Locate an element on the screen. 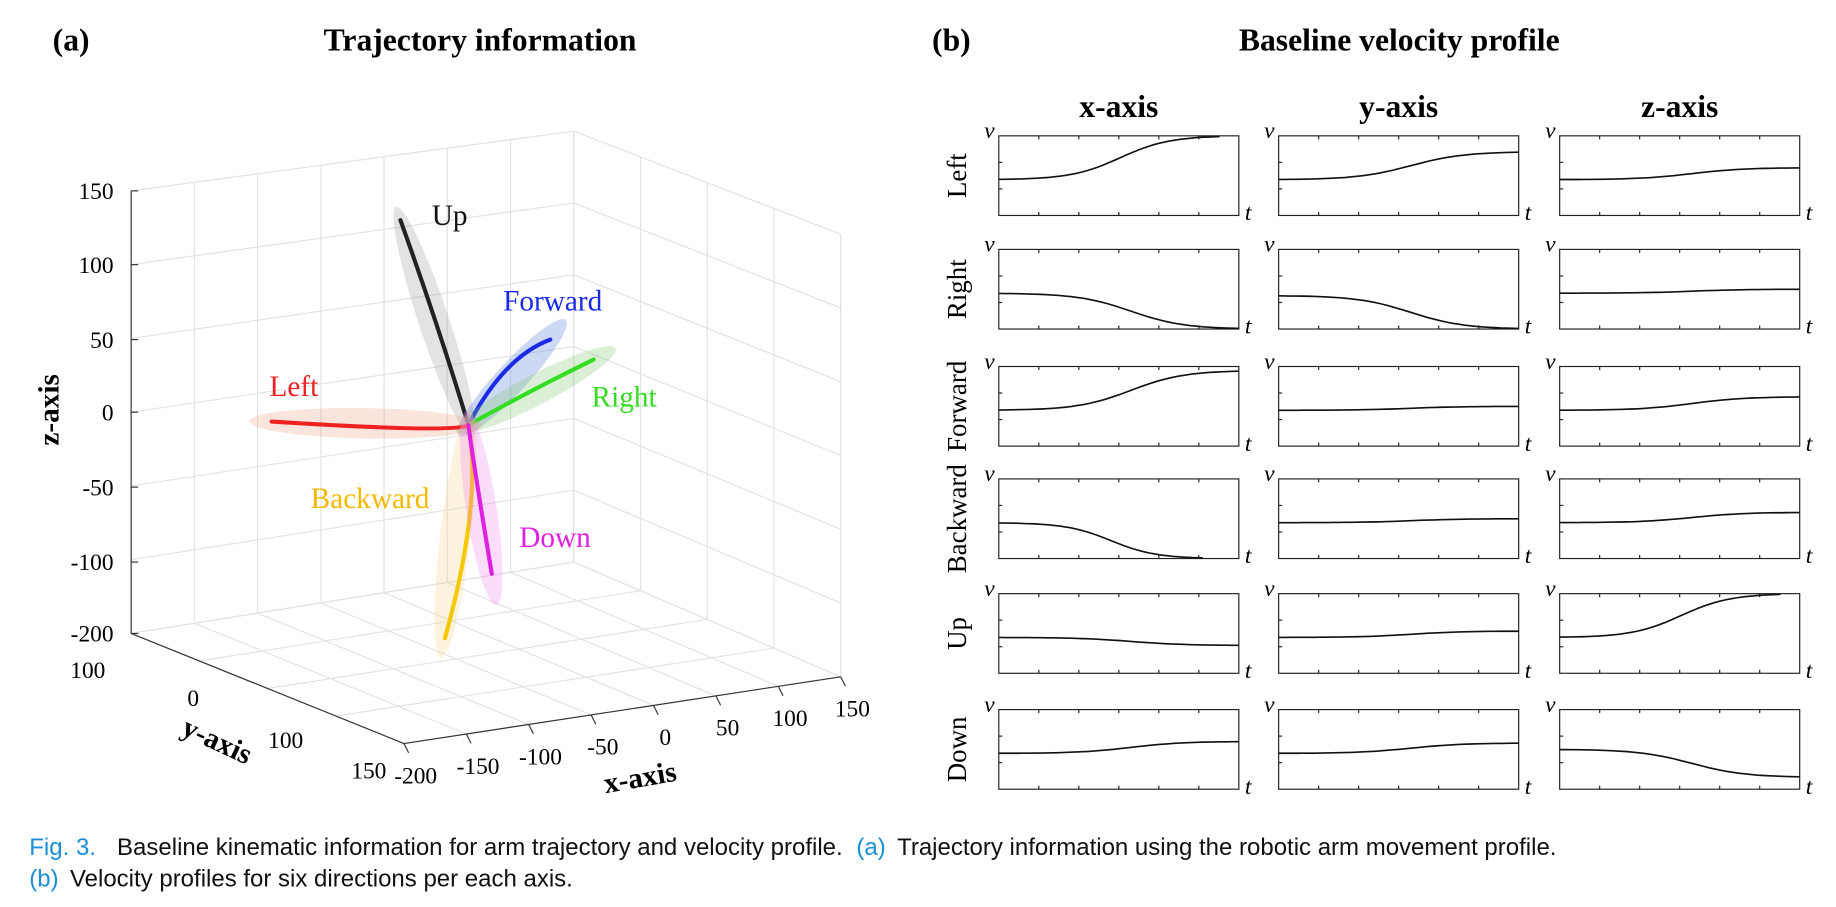  direction-label: Left is located at coordinates (294, 387).